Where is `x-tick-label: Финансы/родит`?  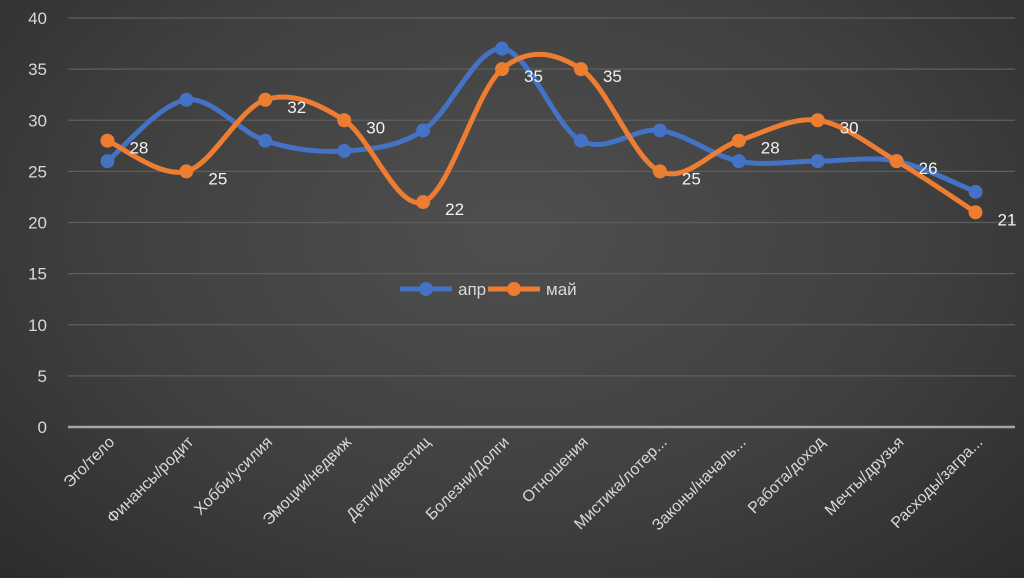
x-tick-label: Финансы/родит is located at coordinates (151, 480).